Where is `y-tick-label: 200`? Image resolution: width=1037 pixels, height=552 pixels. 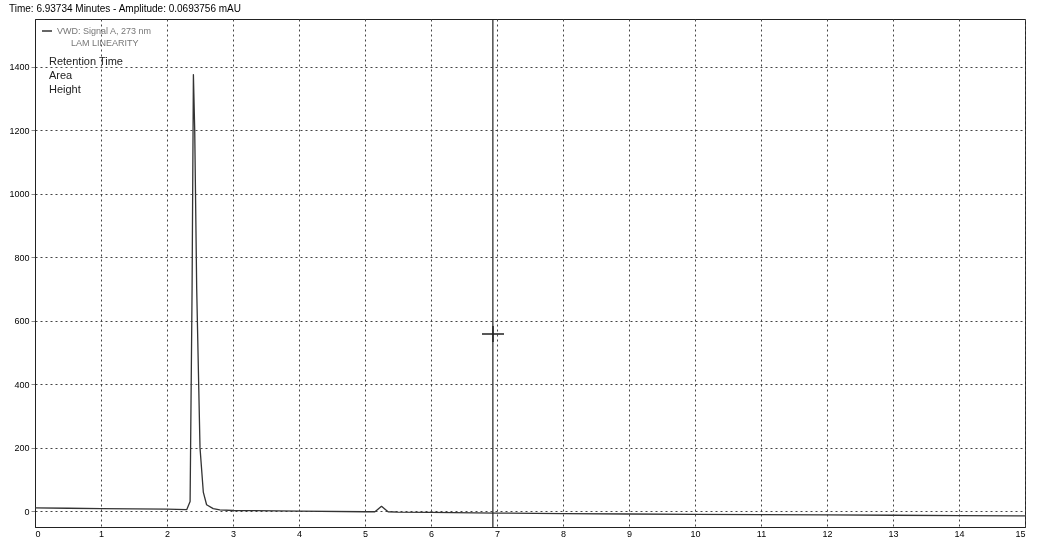 y-tick-label: 200 is located at coordinates (22, 448).